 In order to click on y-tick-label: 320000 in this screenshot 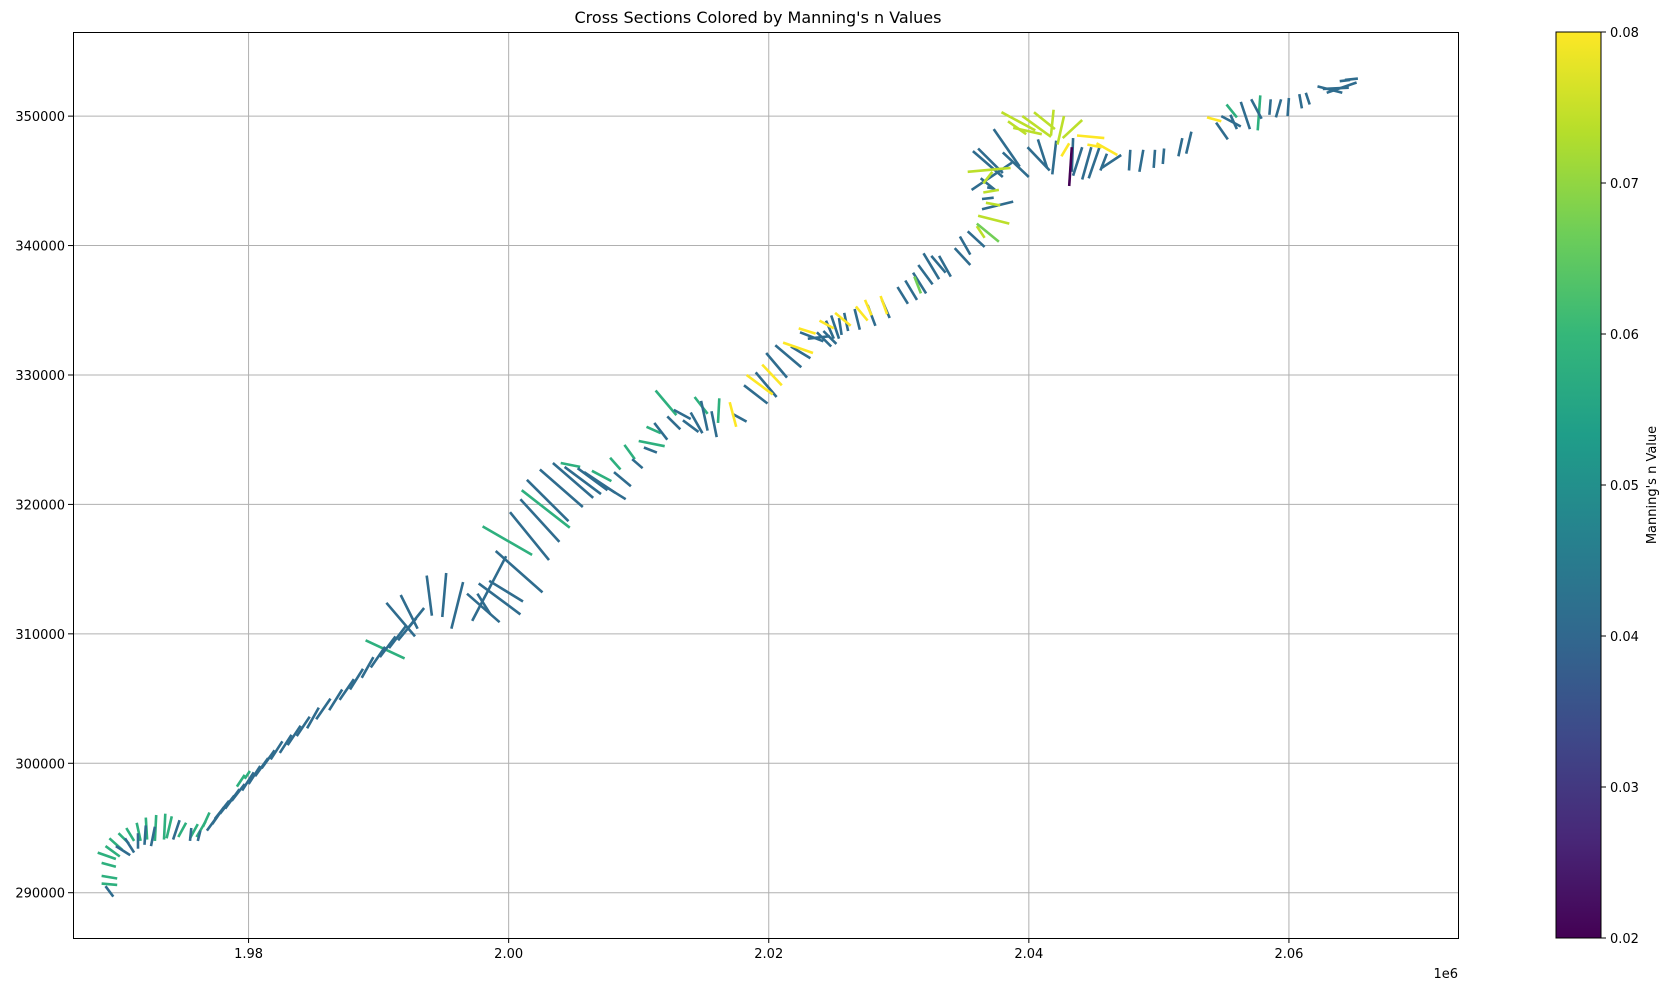, I will do `click(40, 505)`.